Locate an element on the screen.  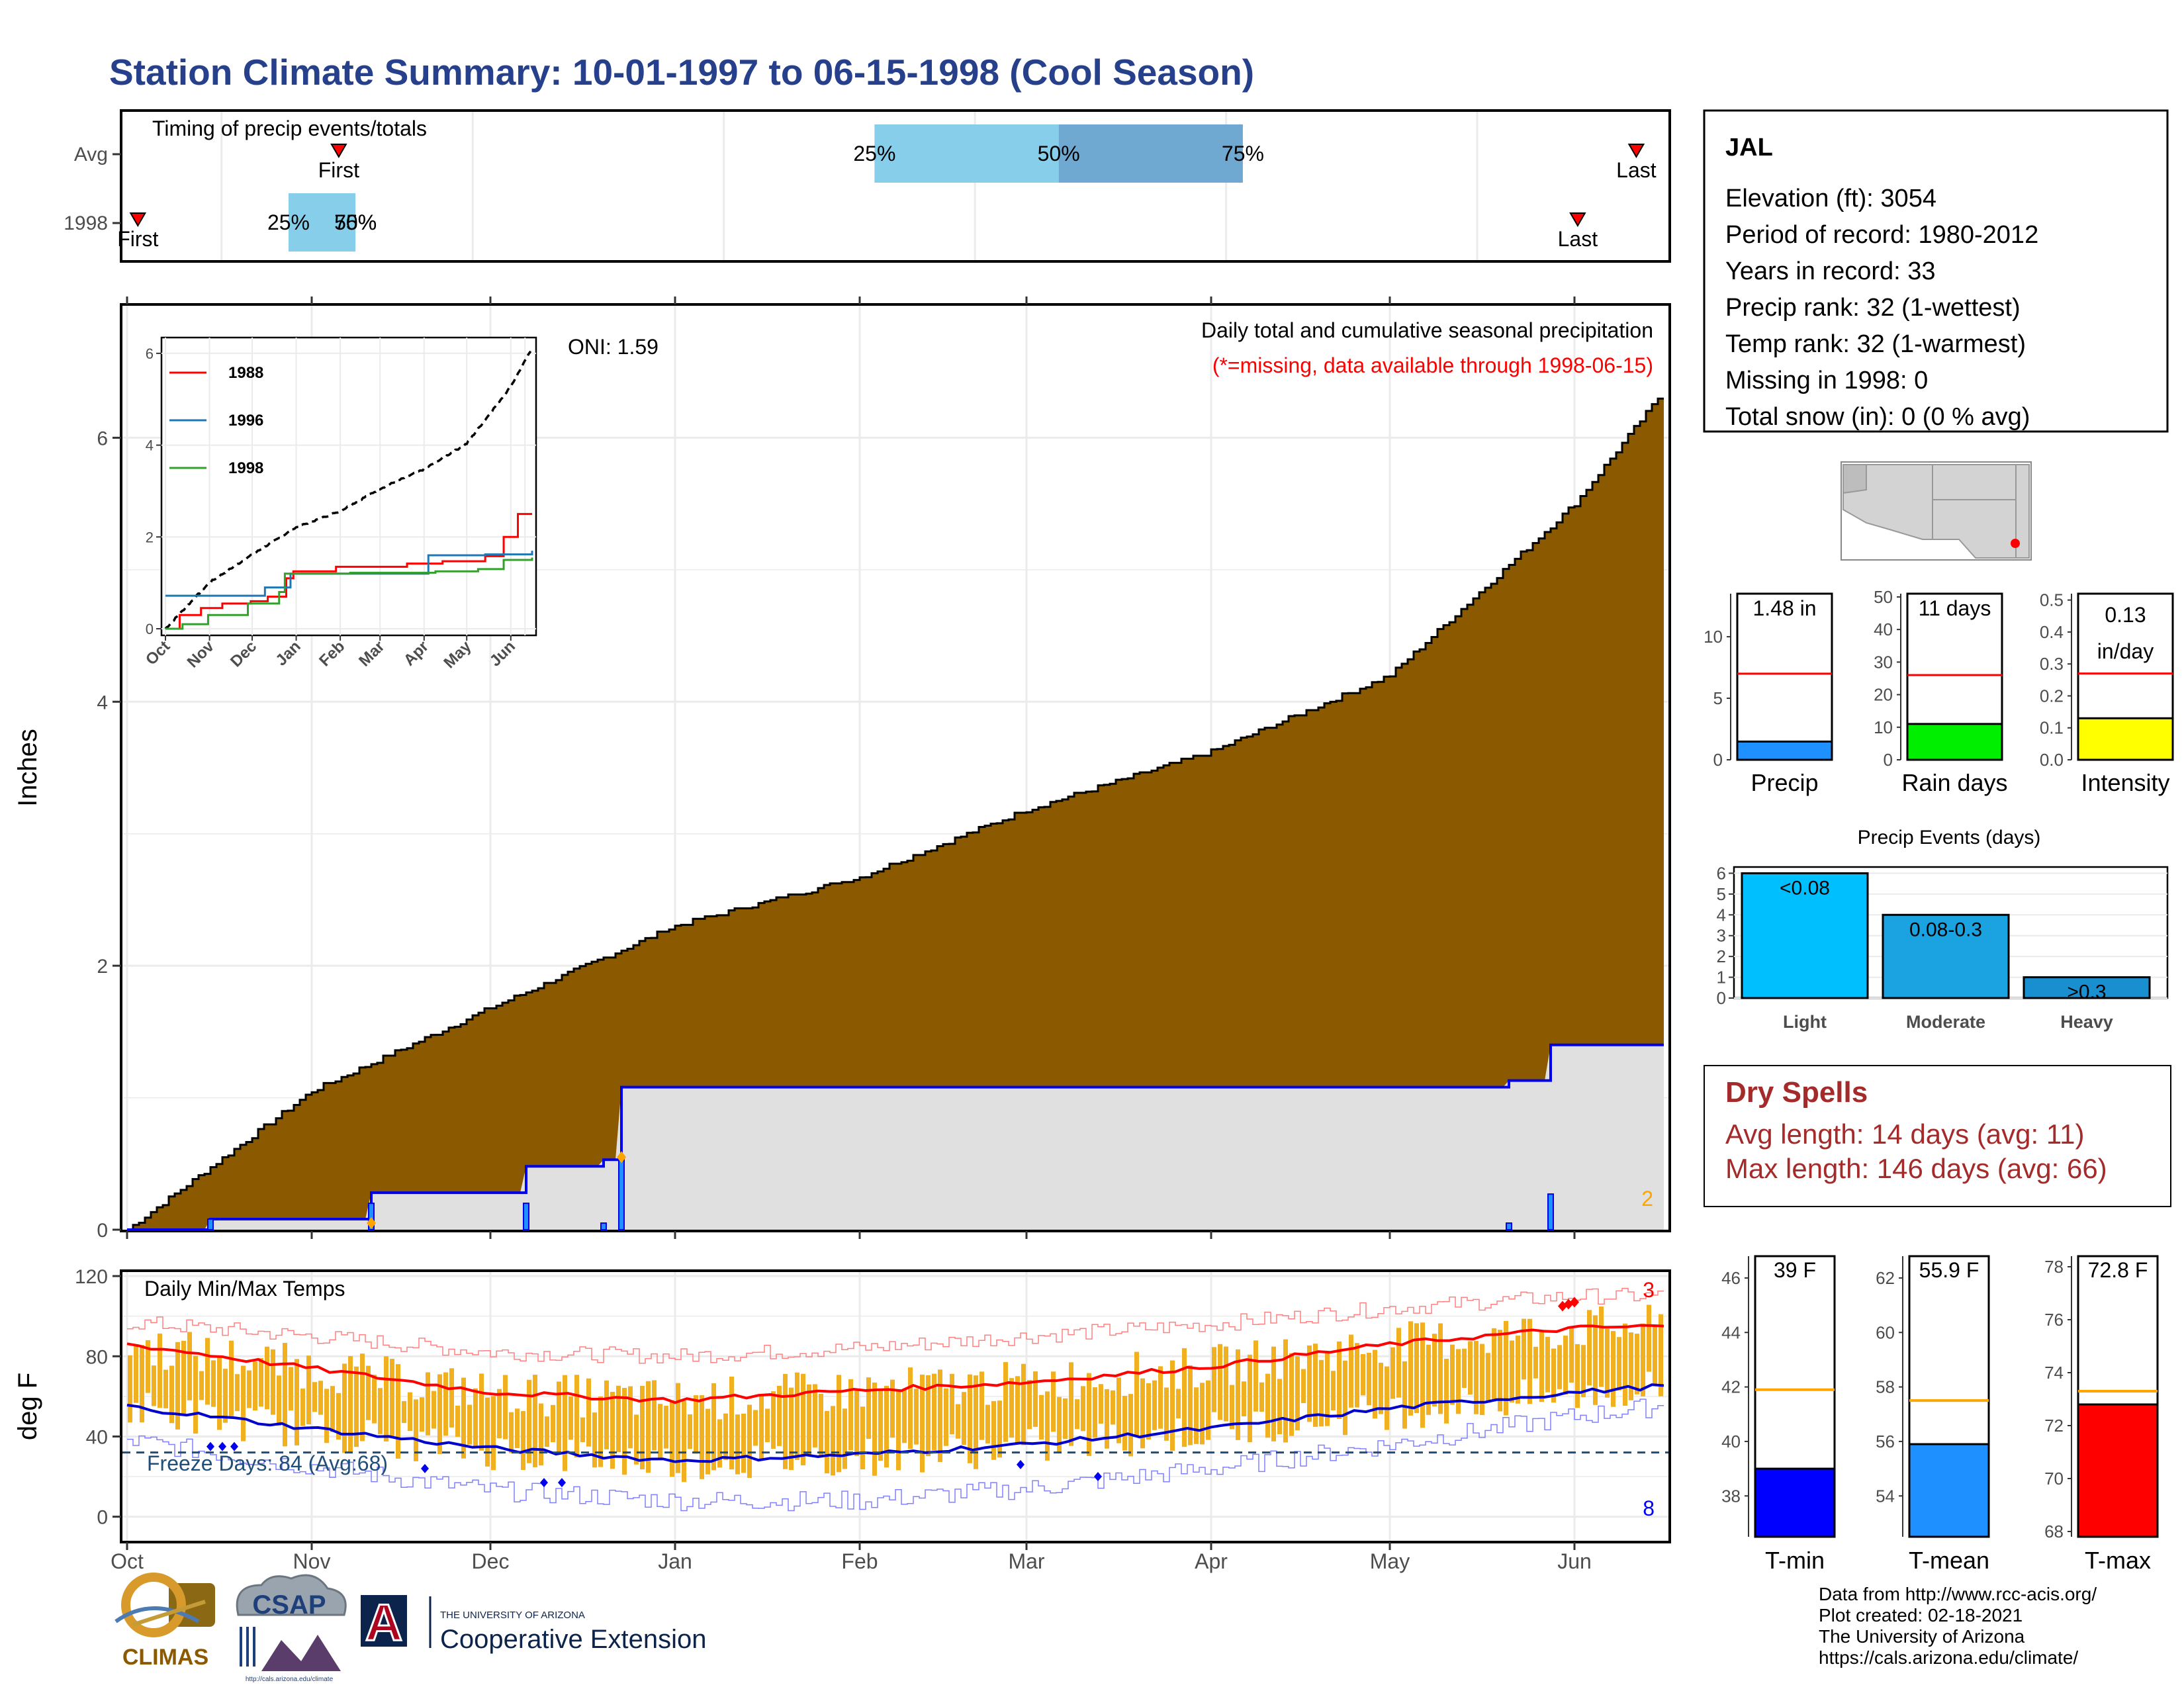
mini-bar-value-label: 11 days is located at coordinates (1955, 608).